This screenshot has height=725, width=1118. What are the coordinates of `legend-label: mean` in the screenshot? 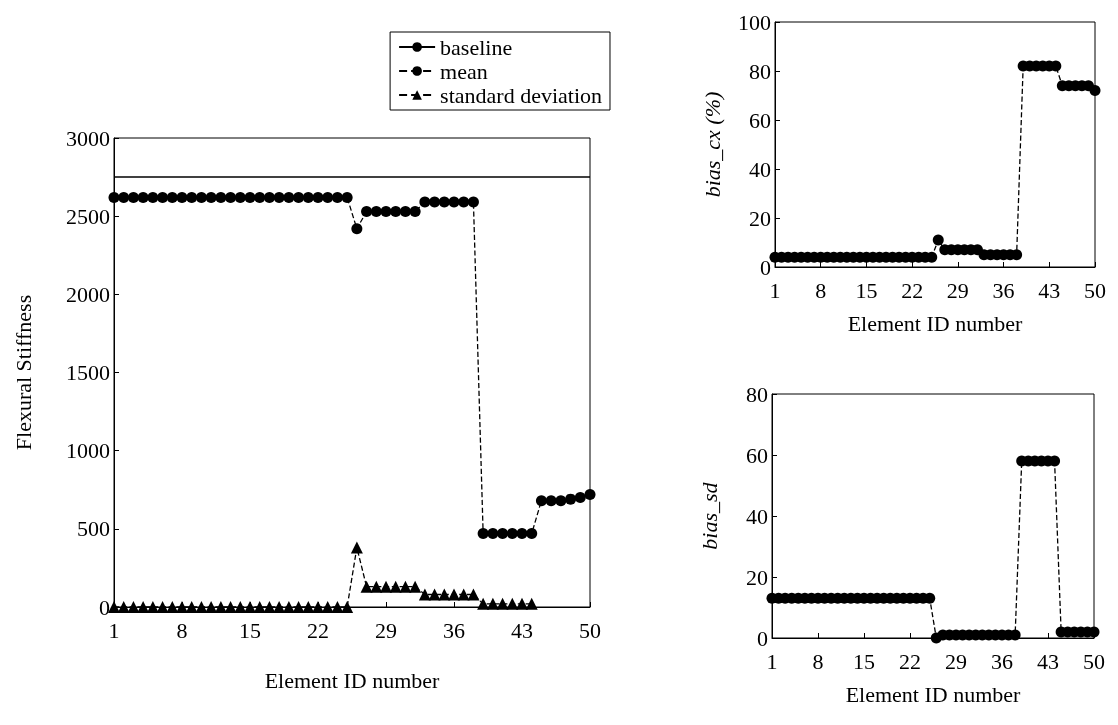 It's located at (464, 71).